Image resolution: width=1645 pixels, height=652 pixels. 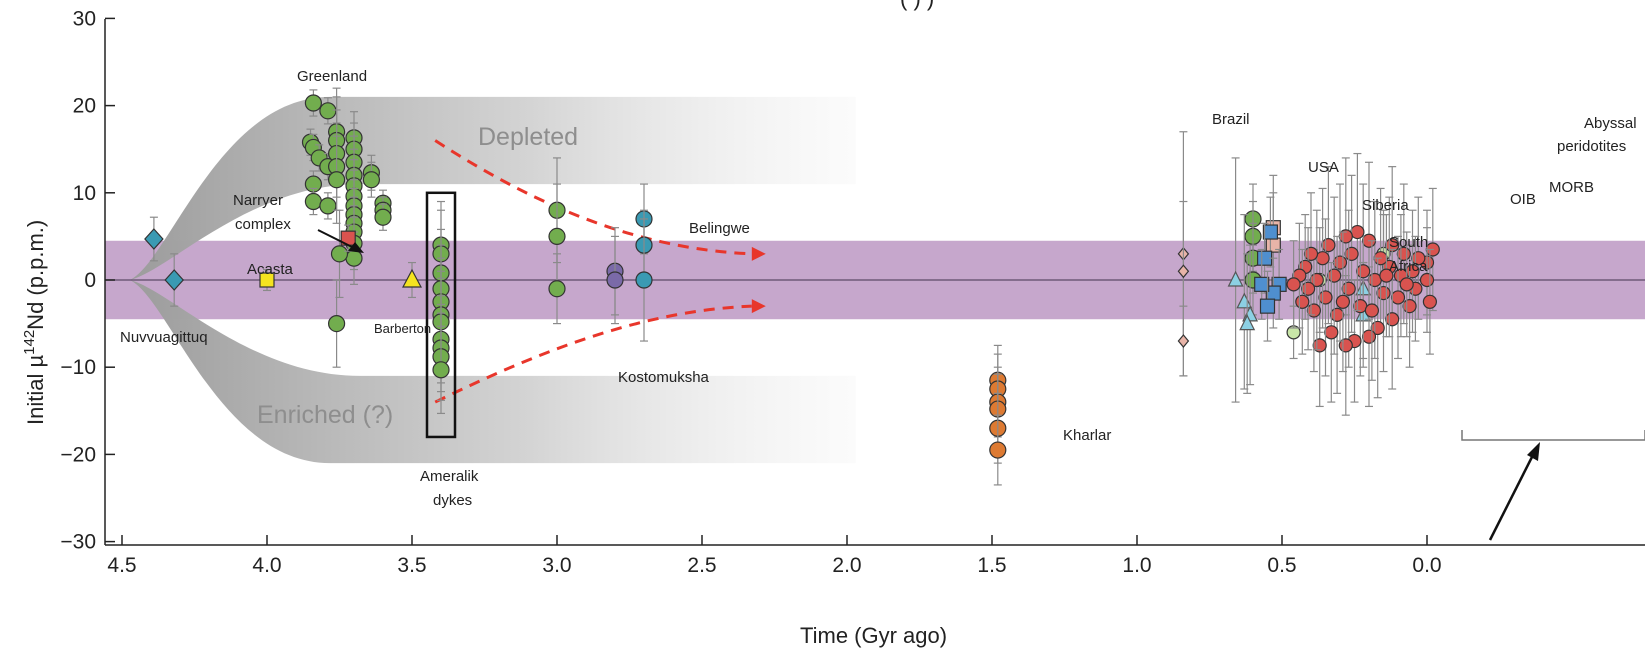 I want to click on marker-square, so click(x=1267, y=306).